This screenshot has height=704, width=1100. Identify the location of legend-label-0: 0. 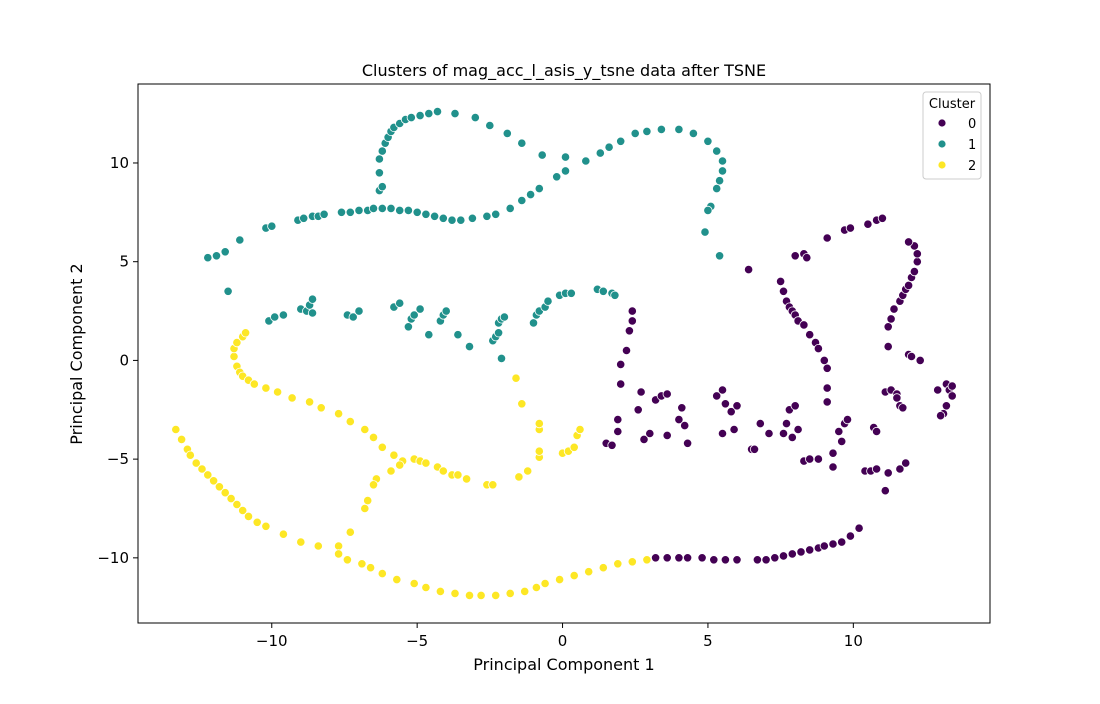
(972, 124).